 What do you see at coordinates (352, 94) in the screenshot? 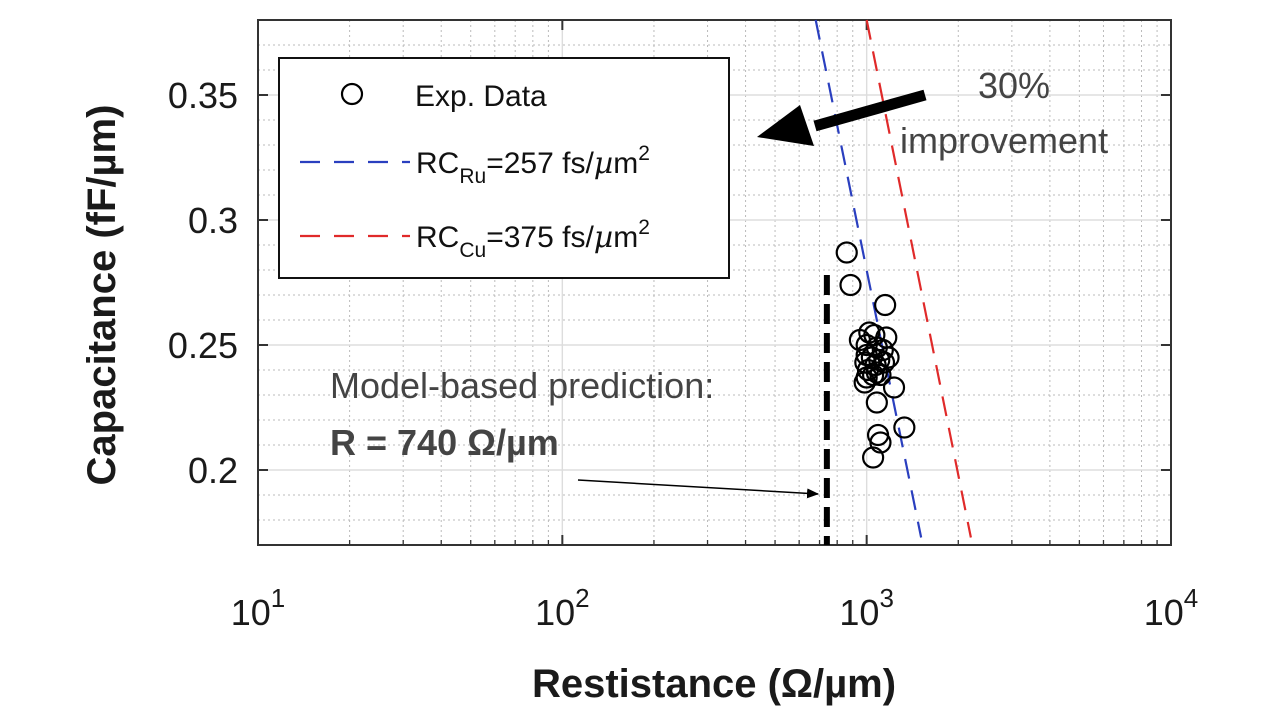
I see `legend-marker-exp` at bounding box center [352, 94].